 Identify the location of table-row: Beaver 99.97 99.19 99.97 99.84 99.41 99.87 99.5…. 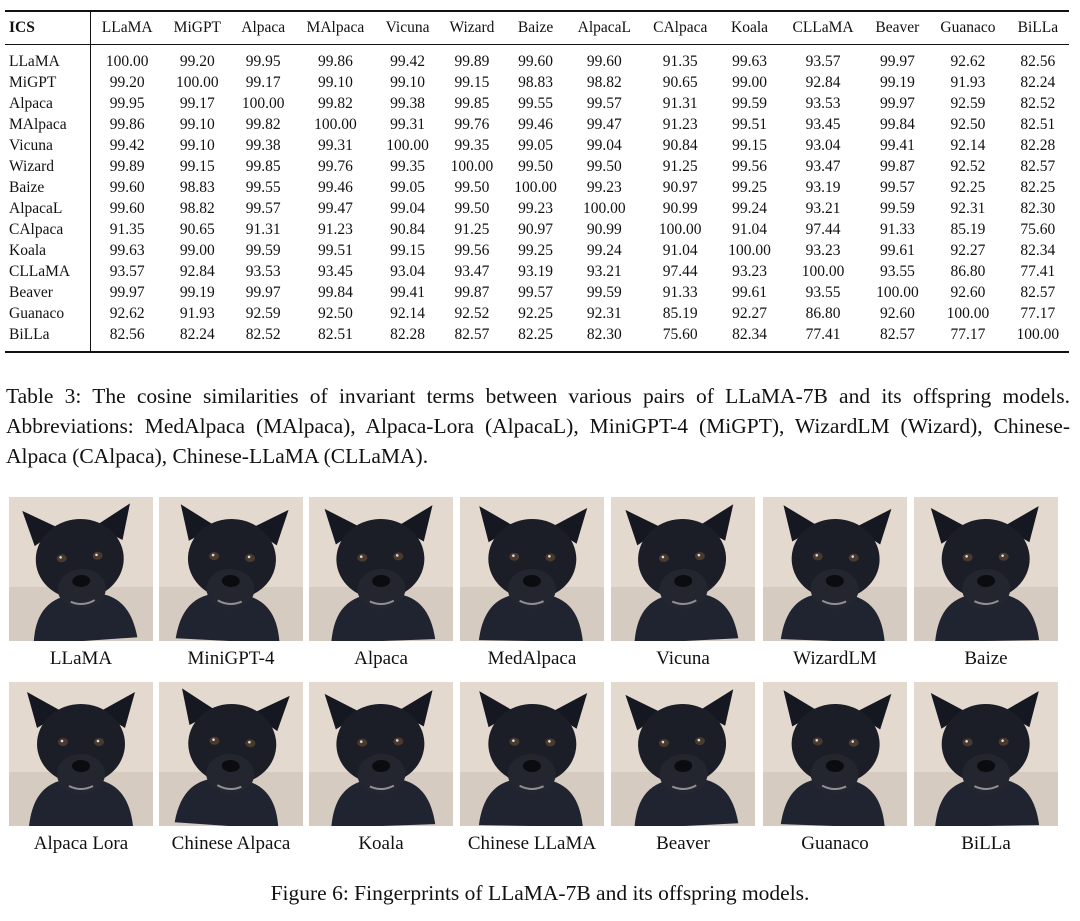
(537, 292).